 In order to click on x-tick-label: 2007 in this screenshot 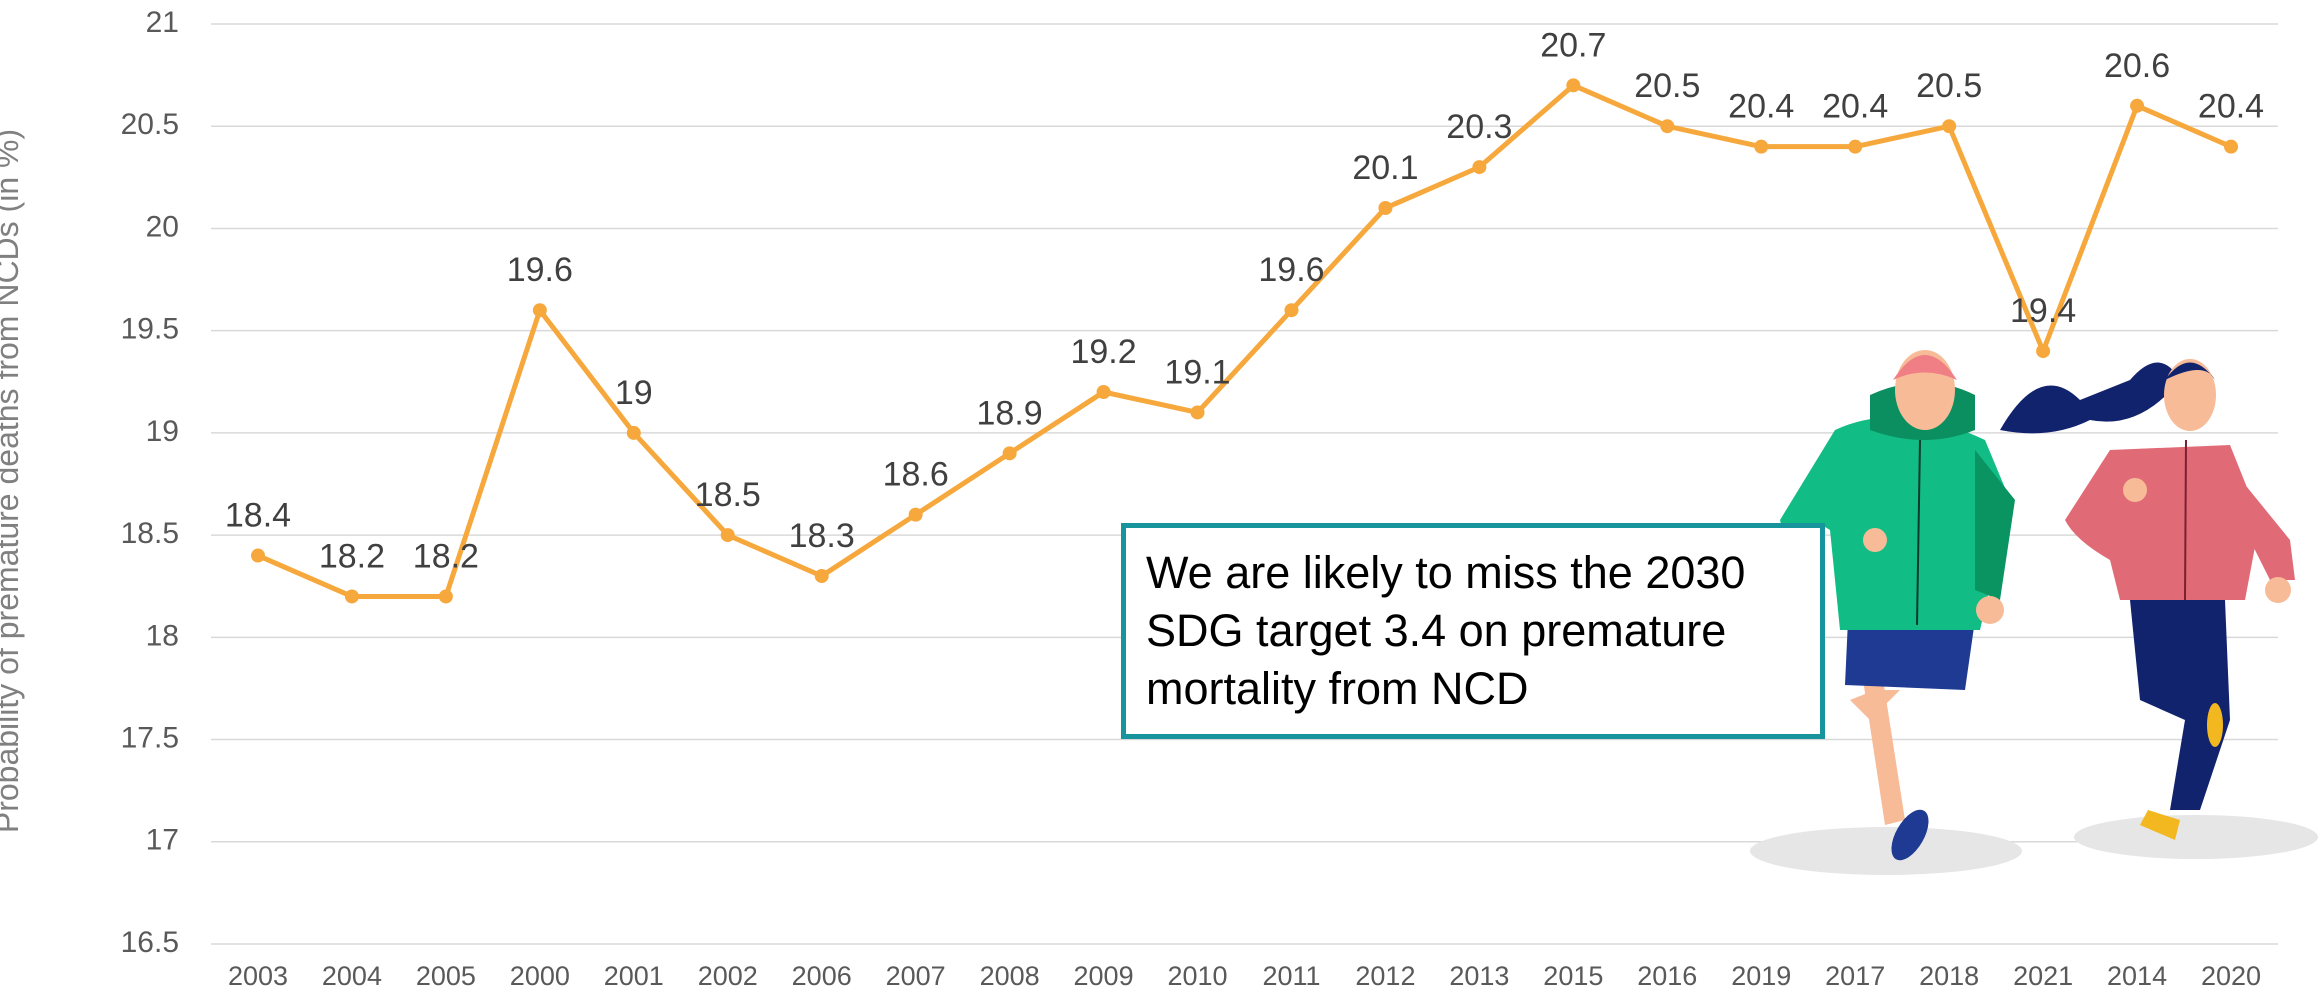, I will do `click(916, 975)`.